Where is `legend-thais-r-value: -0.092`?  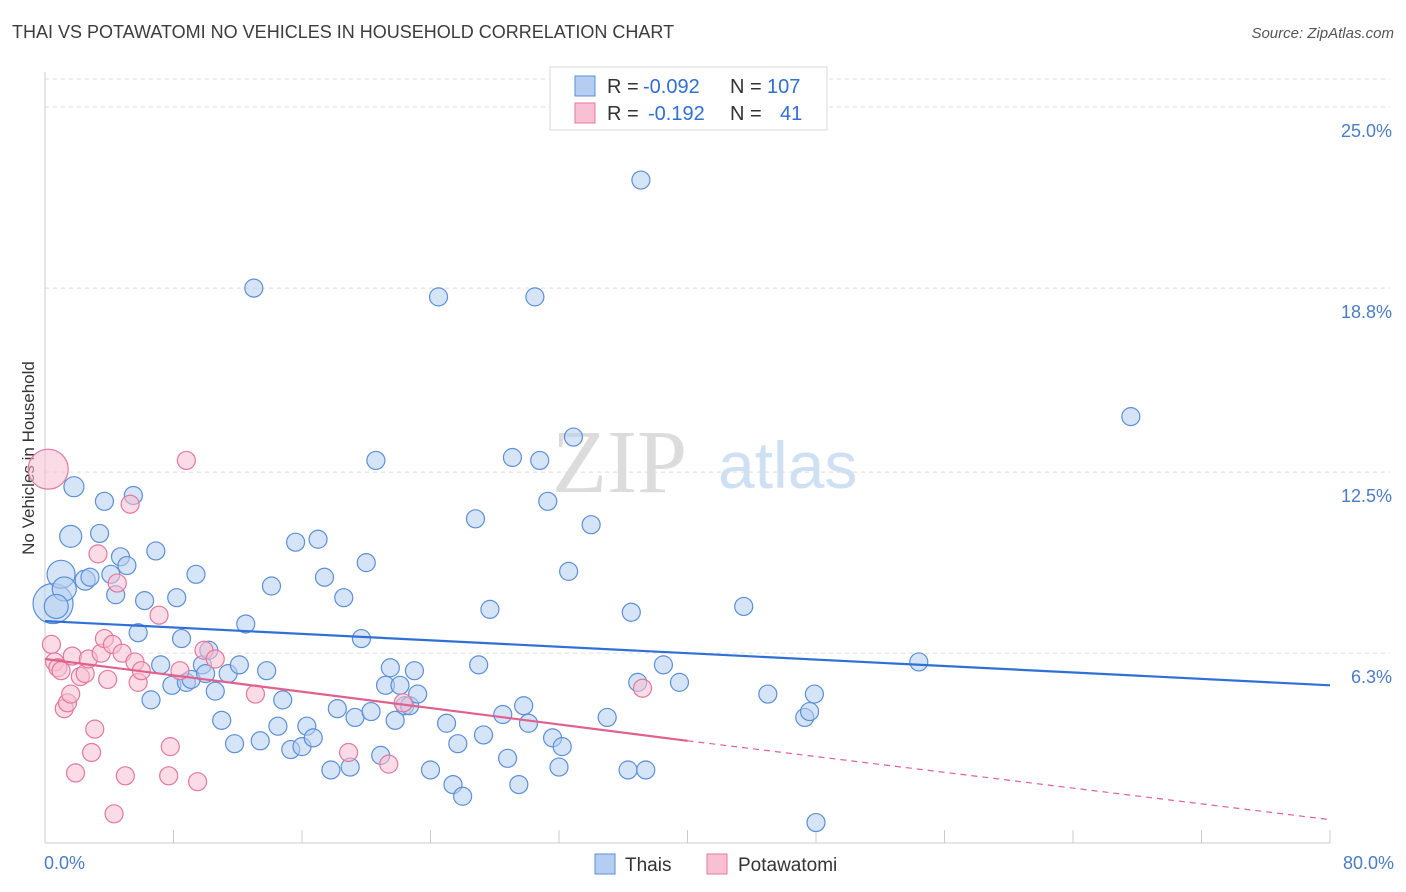 legend-thais-r-value: -0.092 is located at coordinates (671, 87).